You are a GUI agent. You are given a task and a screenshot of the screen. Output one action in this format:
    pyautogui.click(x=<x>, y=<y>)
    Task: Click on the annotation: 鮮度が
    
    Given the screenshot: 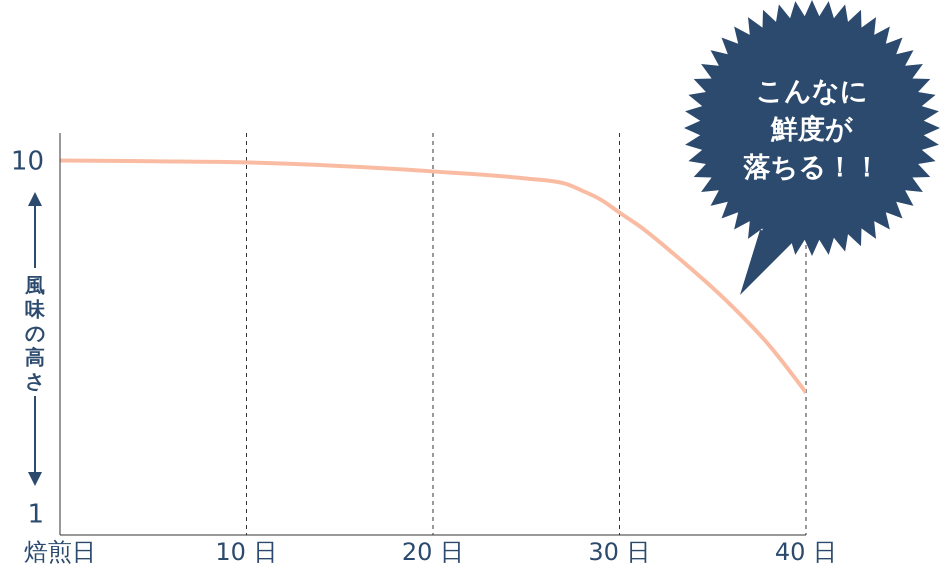 What is the action you would take?
    pyautogui.click(x=812, y=129)
    